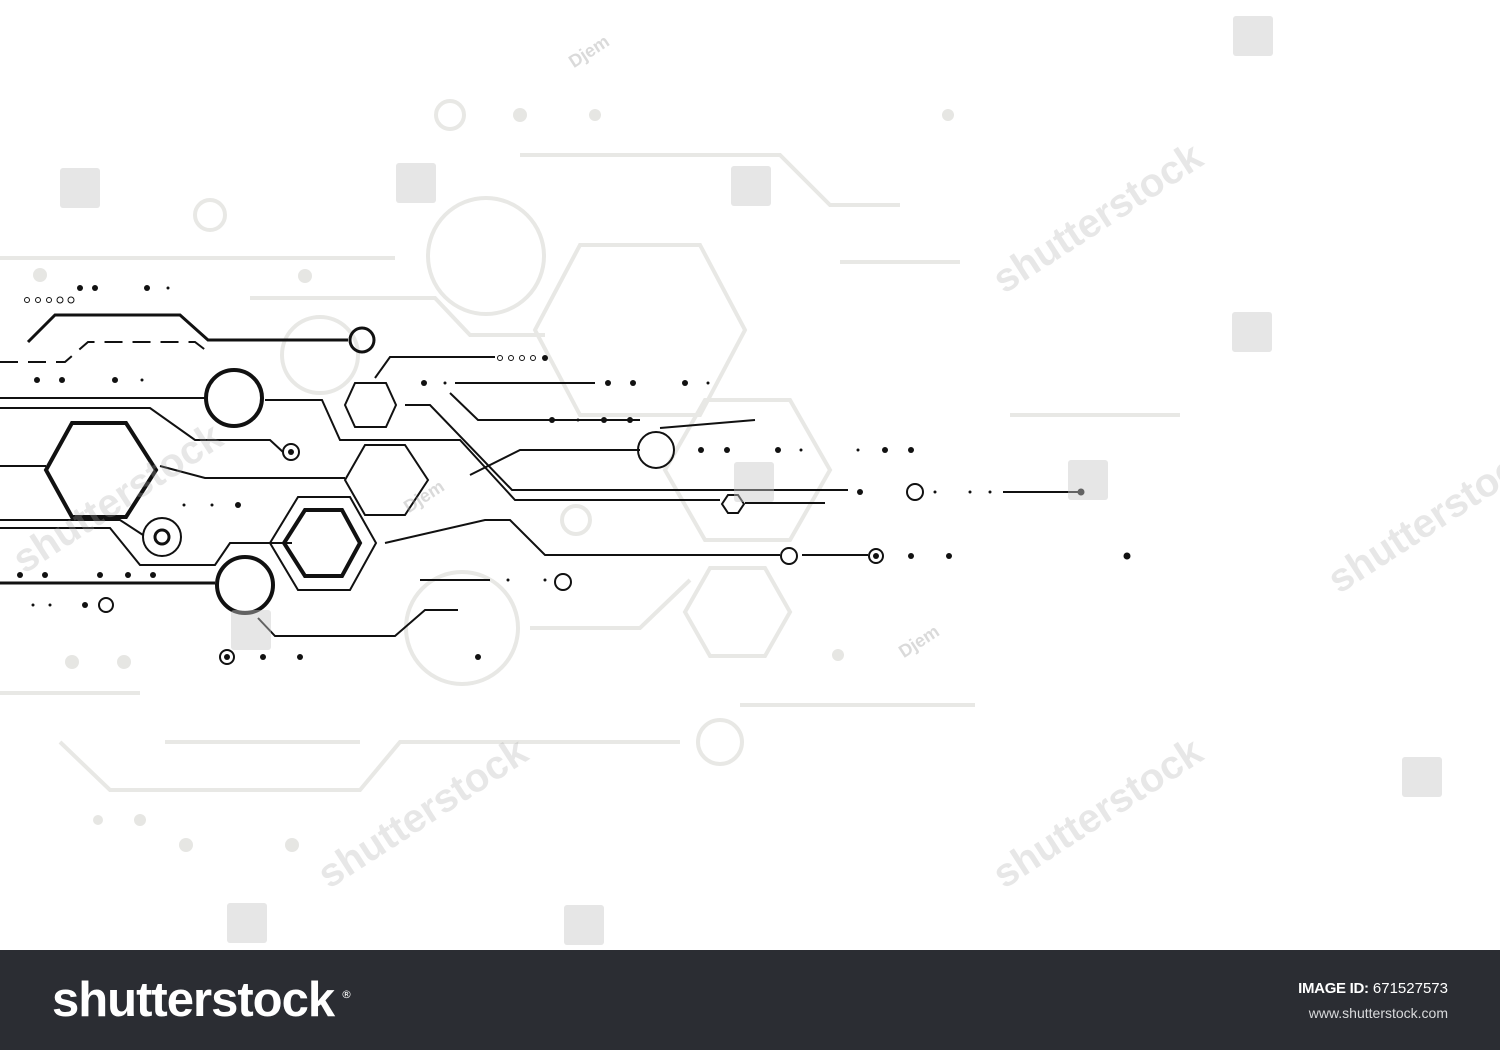 The image size is (1500, 1050). Describe the element at coordinates (280, 328) in the screenshot. I see `small-ring-dots` at that location.